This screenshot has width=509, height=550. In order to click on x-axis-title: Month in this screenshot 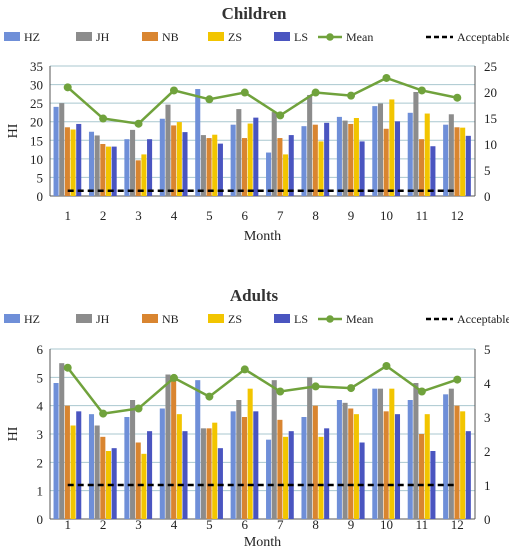, I will do `click(262, 542)`.